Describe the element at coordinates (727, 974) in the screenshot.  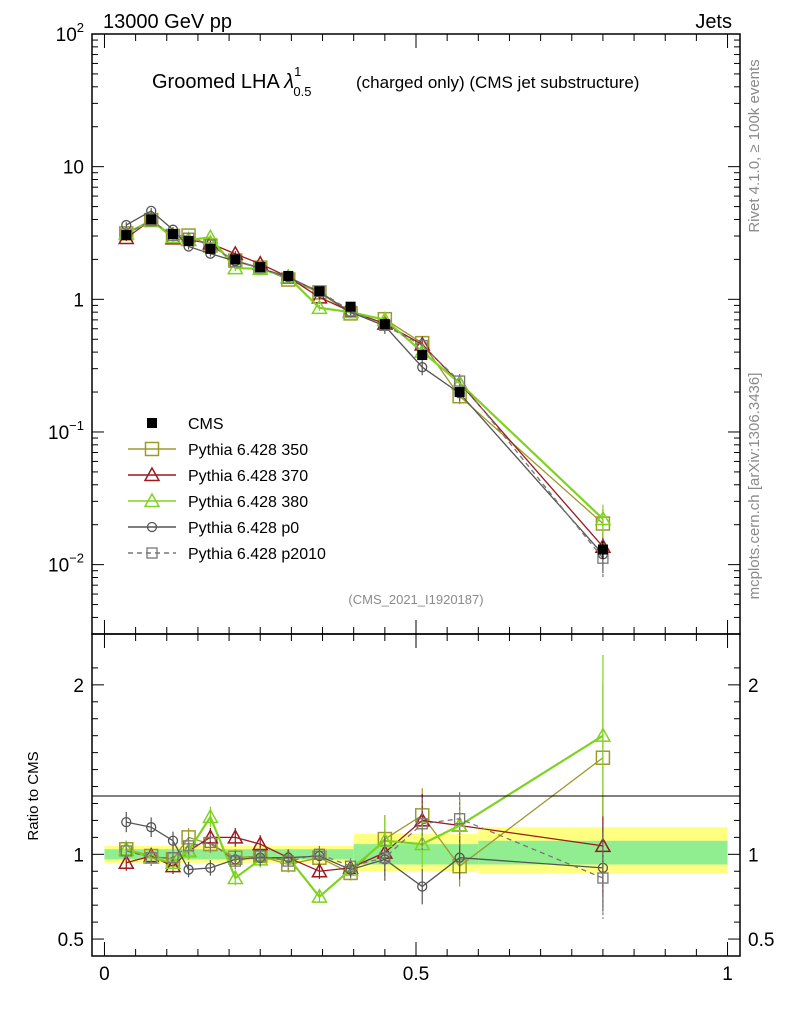
I see `xtick-label-2: 1` at that location.